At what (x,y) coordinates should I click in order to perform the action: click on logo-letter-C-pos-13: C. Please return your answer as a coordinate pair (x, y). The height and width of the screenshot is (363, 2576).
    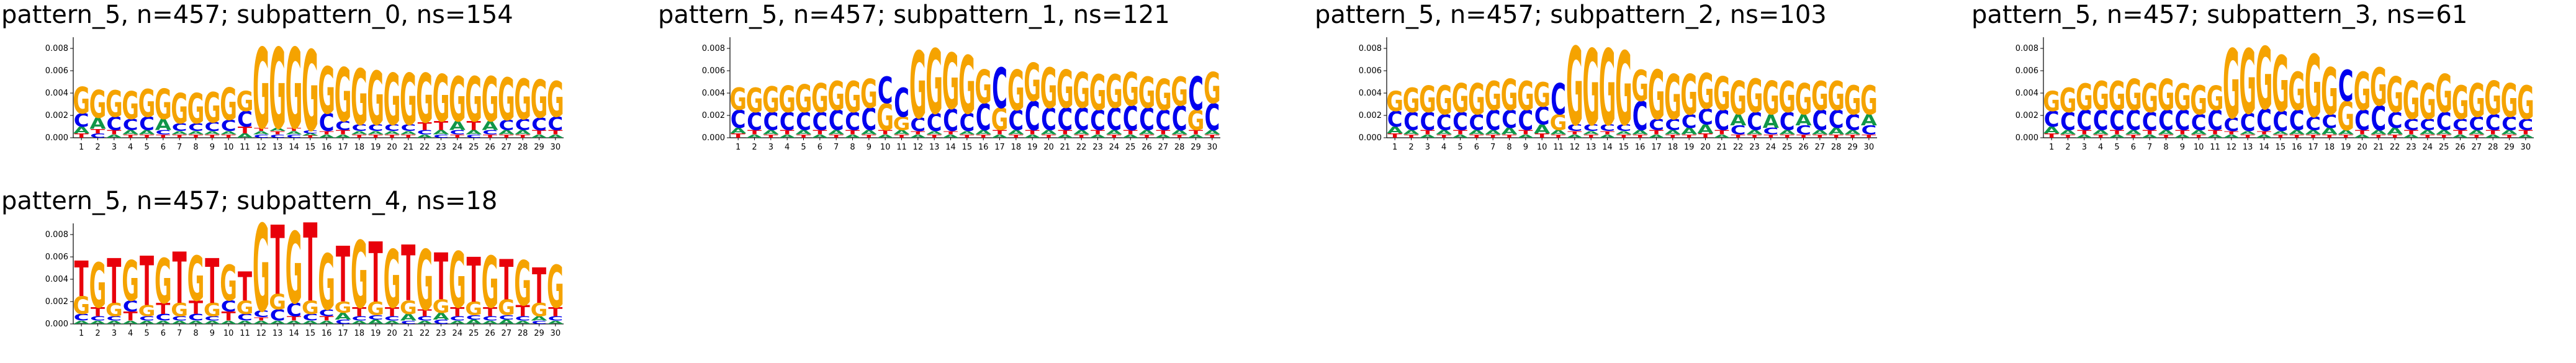
    Looking at the image, I should click on (934, 123).